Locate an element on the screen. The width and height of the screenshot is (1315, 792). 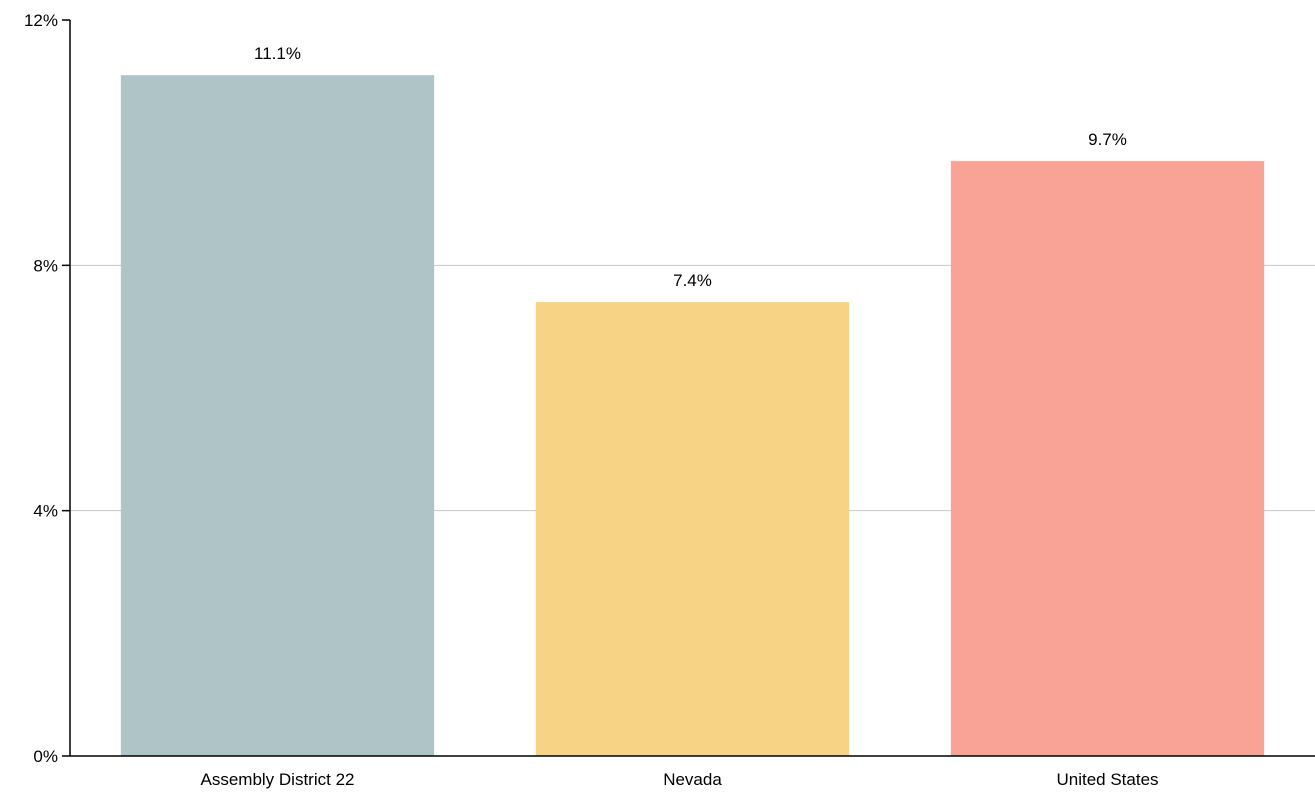
y-tick-label-0: 0% is located at coordinates (45, 756).